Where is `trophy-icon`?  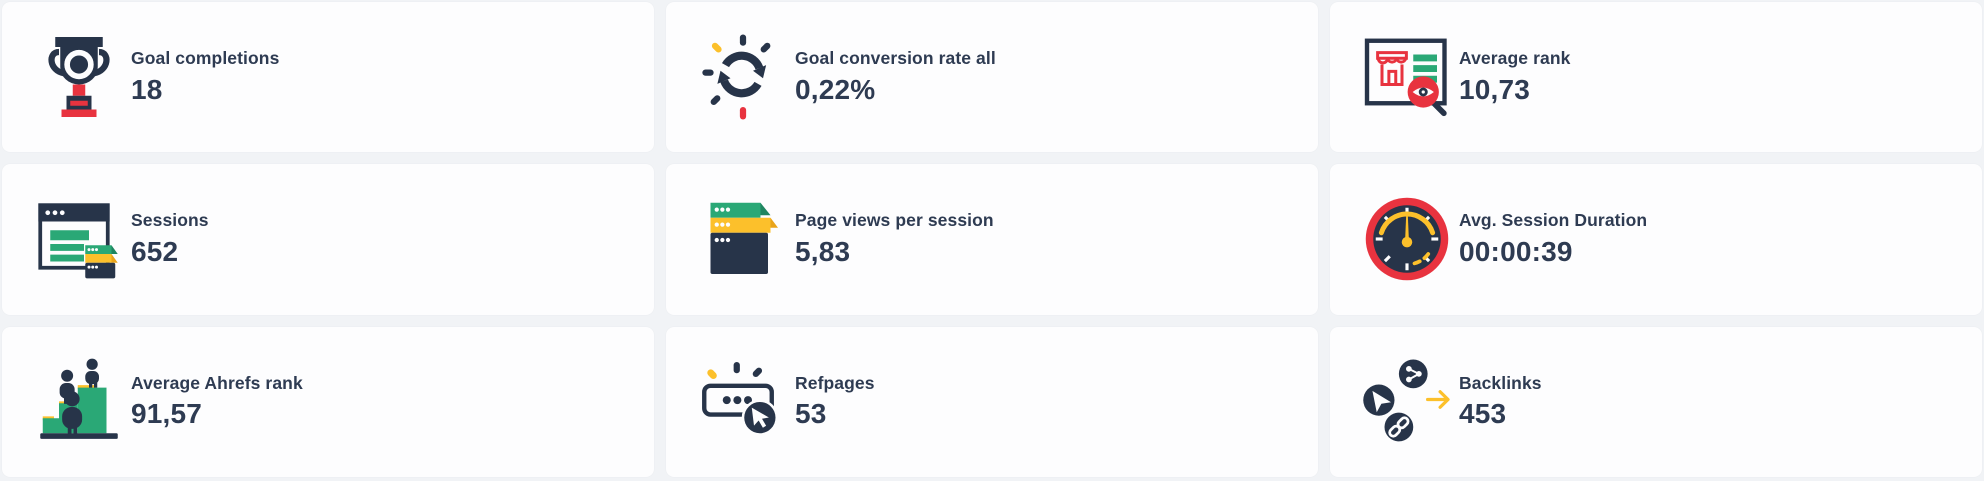
trophy-icon is located at coordinates (81, 77).